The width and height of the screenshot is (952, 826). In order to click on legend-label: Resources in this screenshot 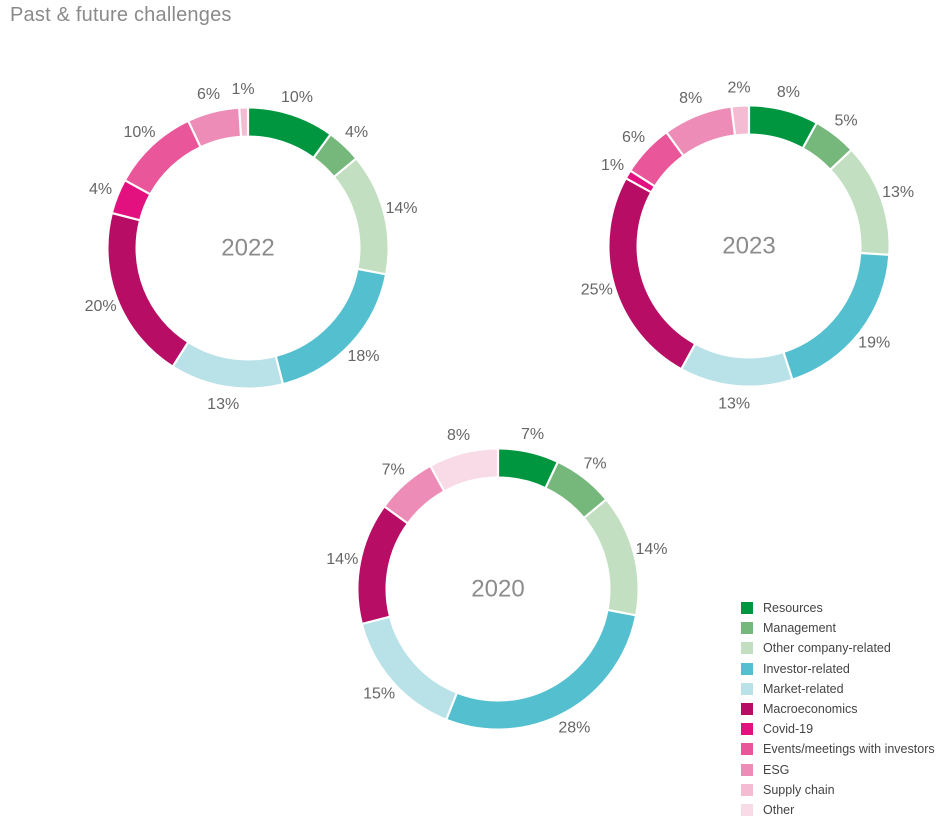, I will do `click(793, 608)`.